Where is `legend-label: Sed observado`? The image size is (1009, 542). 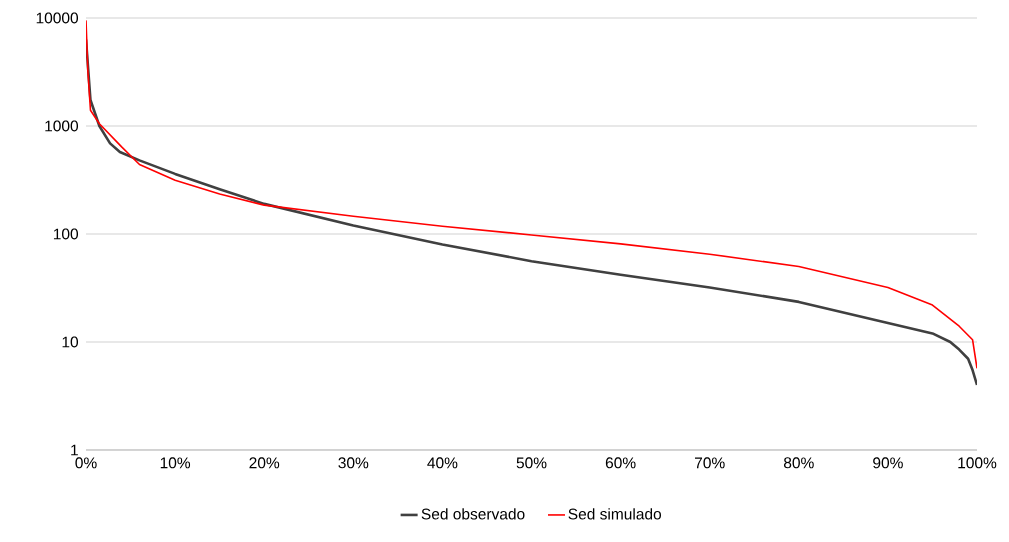
legend-label: Sed observado is located at coordinates (473, 514).